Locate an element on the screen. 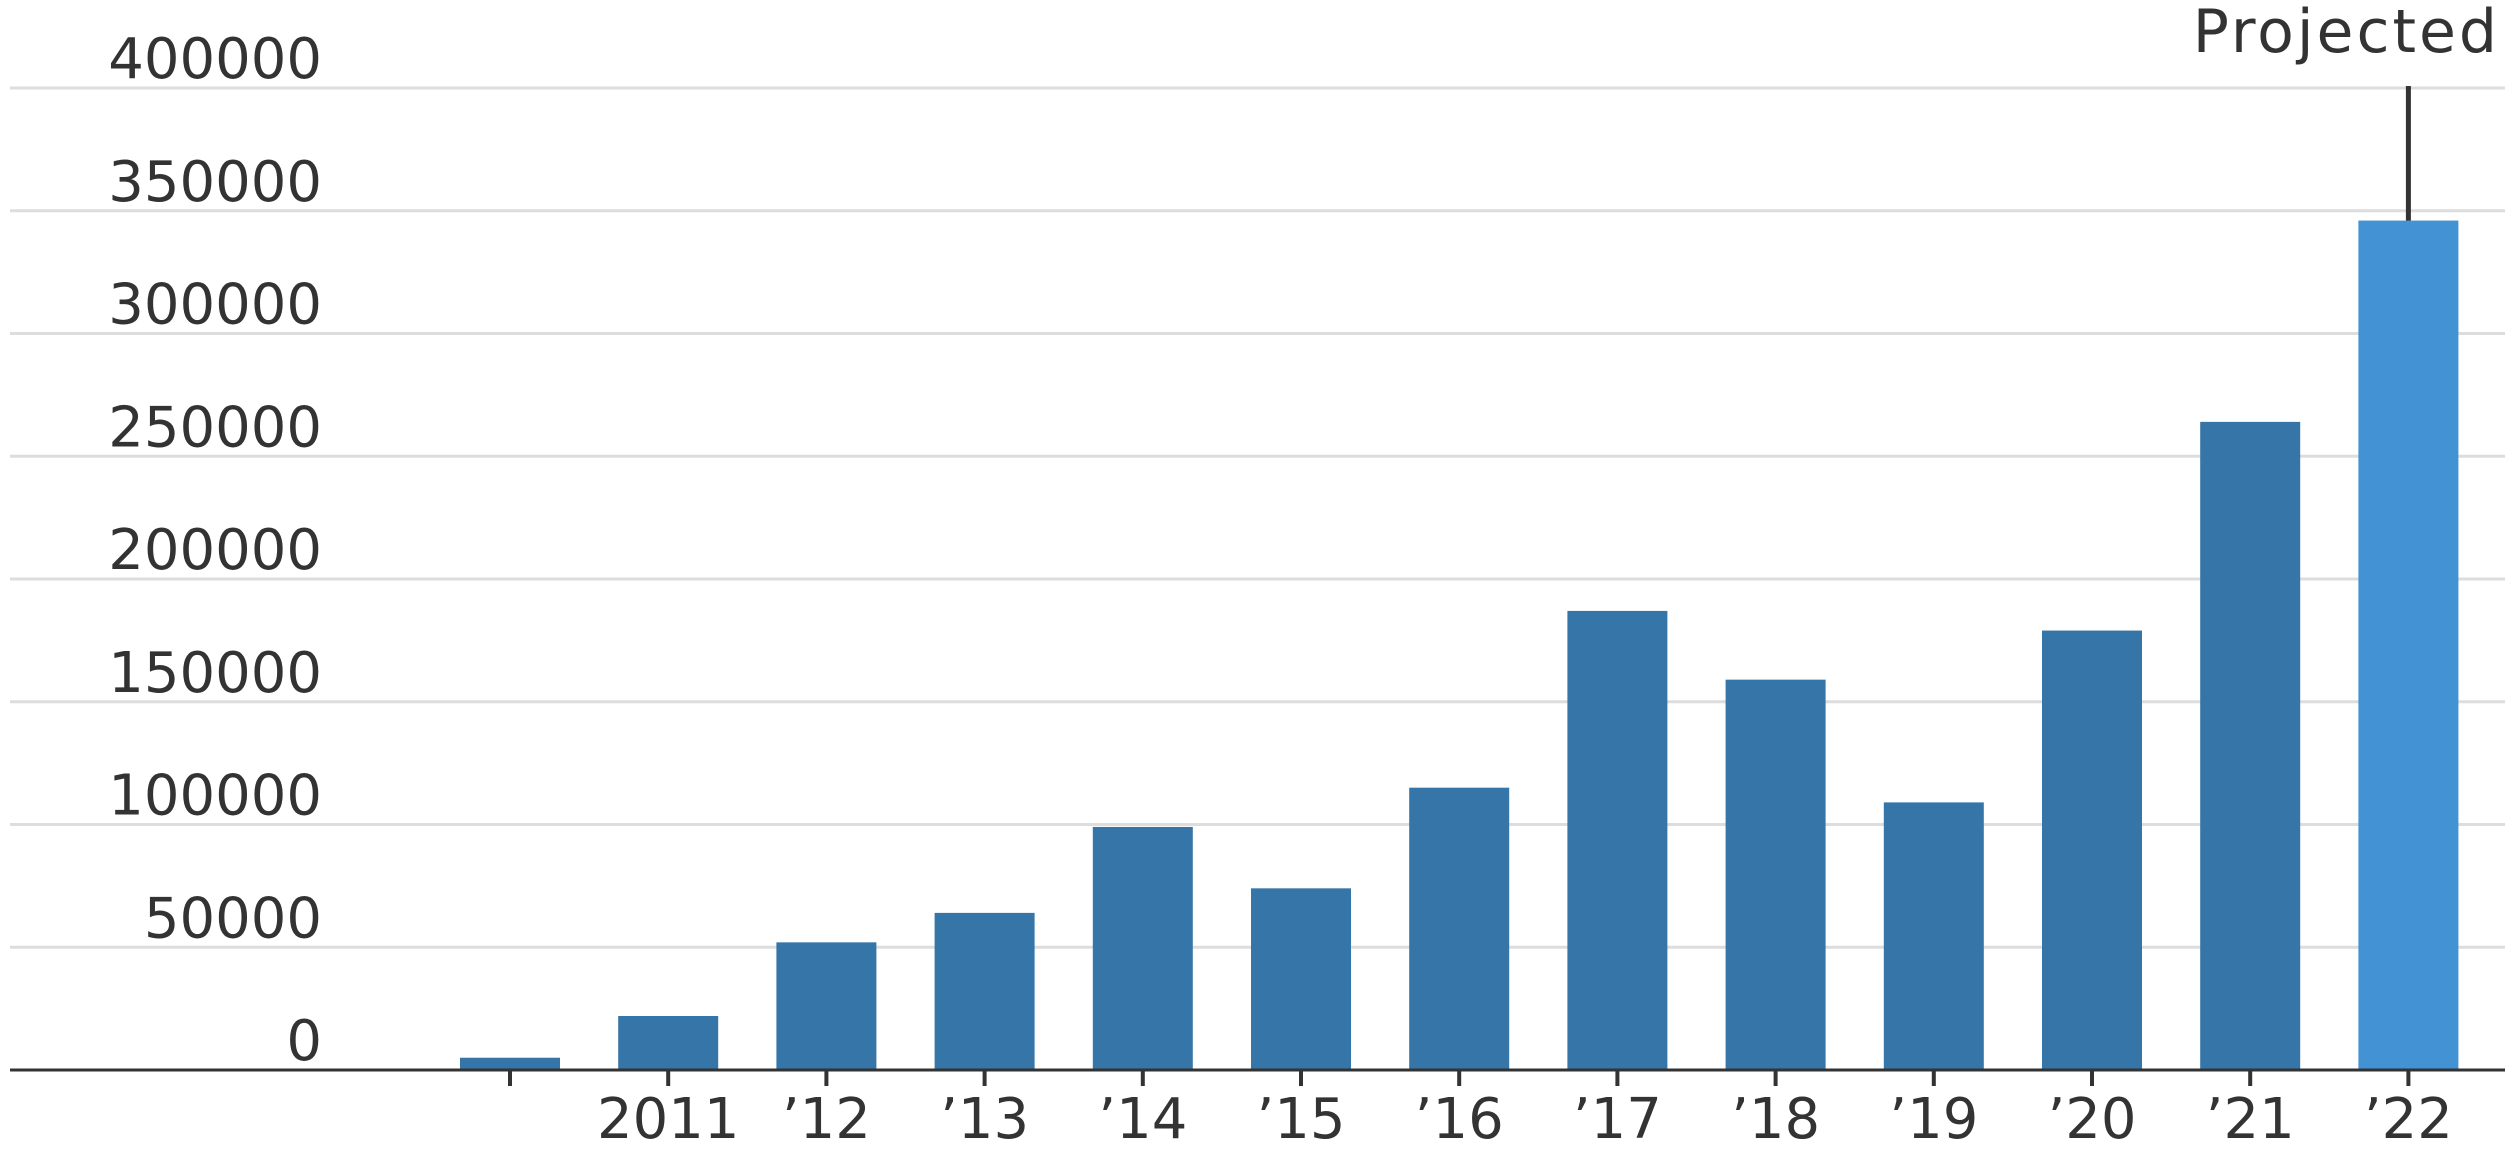 This screenshot has height=1154, width=2509. y-tick-label: 350000 is located at coordinates (215, 182).